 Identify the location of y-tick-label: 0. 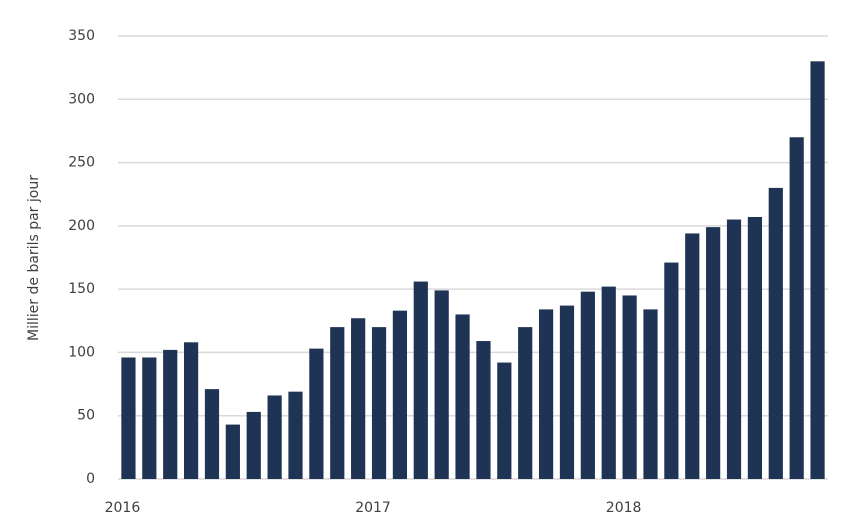
(90, 479).